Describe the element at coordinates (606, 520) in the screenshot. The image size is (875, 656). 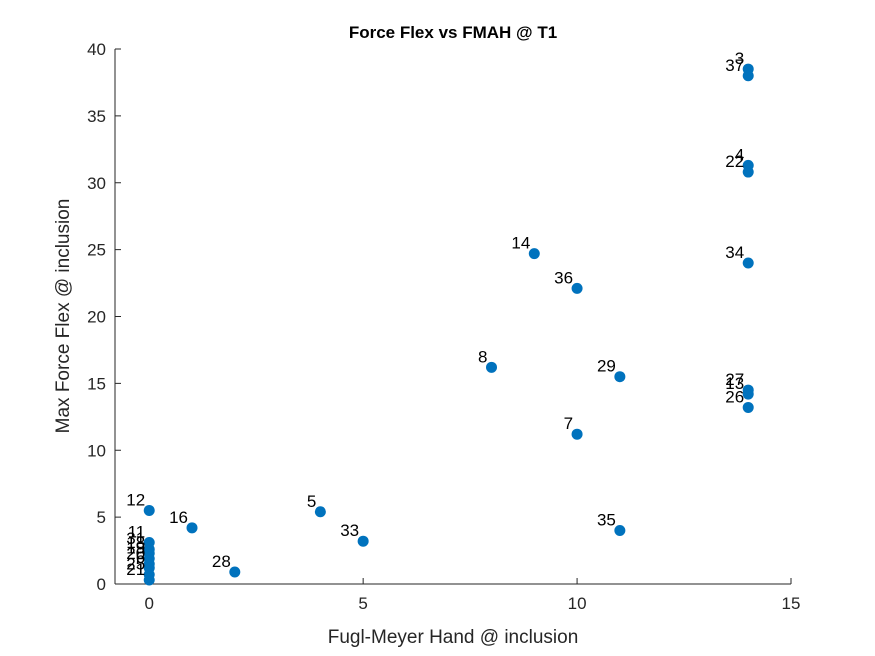
I see `point-label: 35` at that location.